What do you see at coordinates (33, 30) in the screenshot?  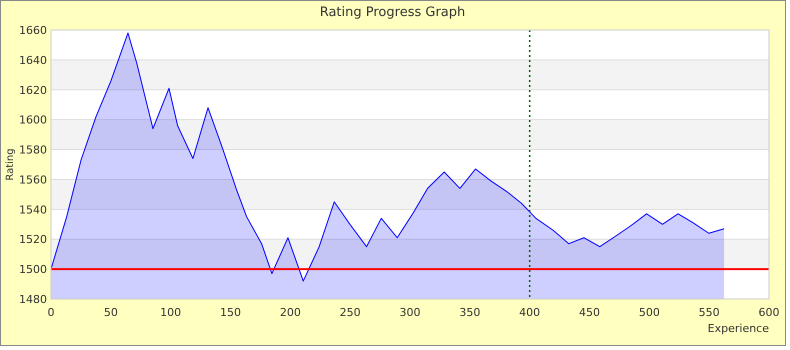 I see `y-tick-label: 1660` at bounding box center [33, 30].